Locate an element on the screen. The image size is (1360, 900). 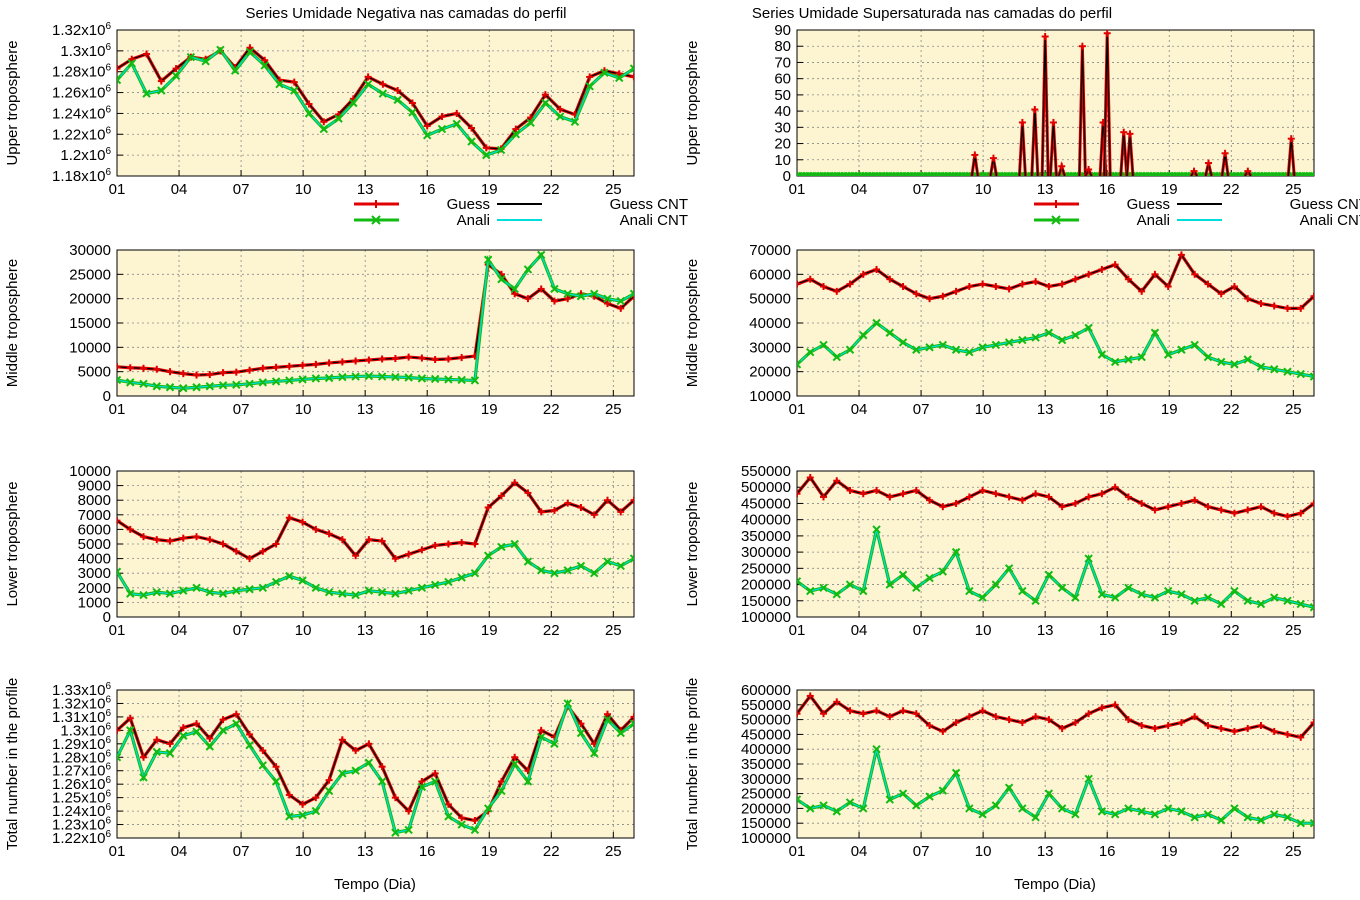
x-tick-label: 16 is located at coordinates (427, 851).